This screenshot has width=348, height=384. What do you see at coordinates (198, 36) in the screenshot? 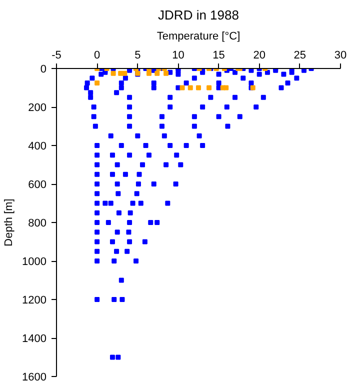
I see `x-axis-title: Temperature [°C]` at bounding box center [198, 36].